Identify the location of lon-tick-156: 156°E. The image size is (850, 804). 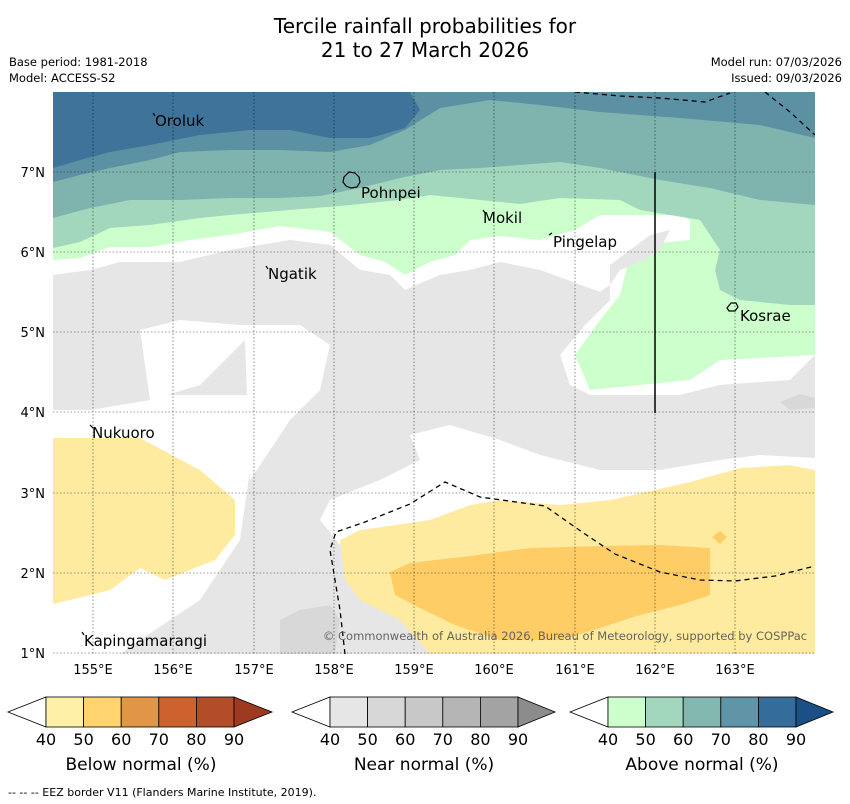
(173, 670).